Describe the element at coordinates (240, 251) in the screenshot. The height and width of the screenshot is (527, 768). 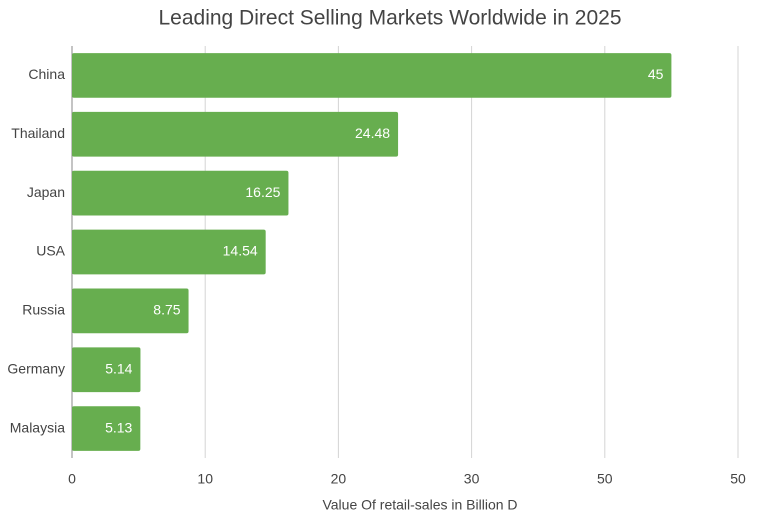
I see `value-label: 14.54` at that location.